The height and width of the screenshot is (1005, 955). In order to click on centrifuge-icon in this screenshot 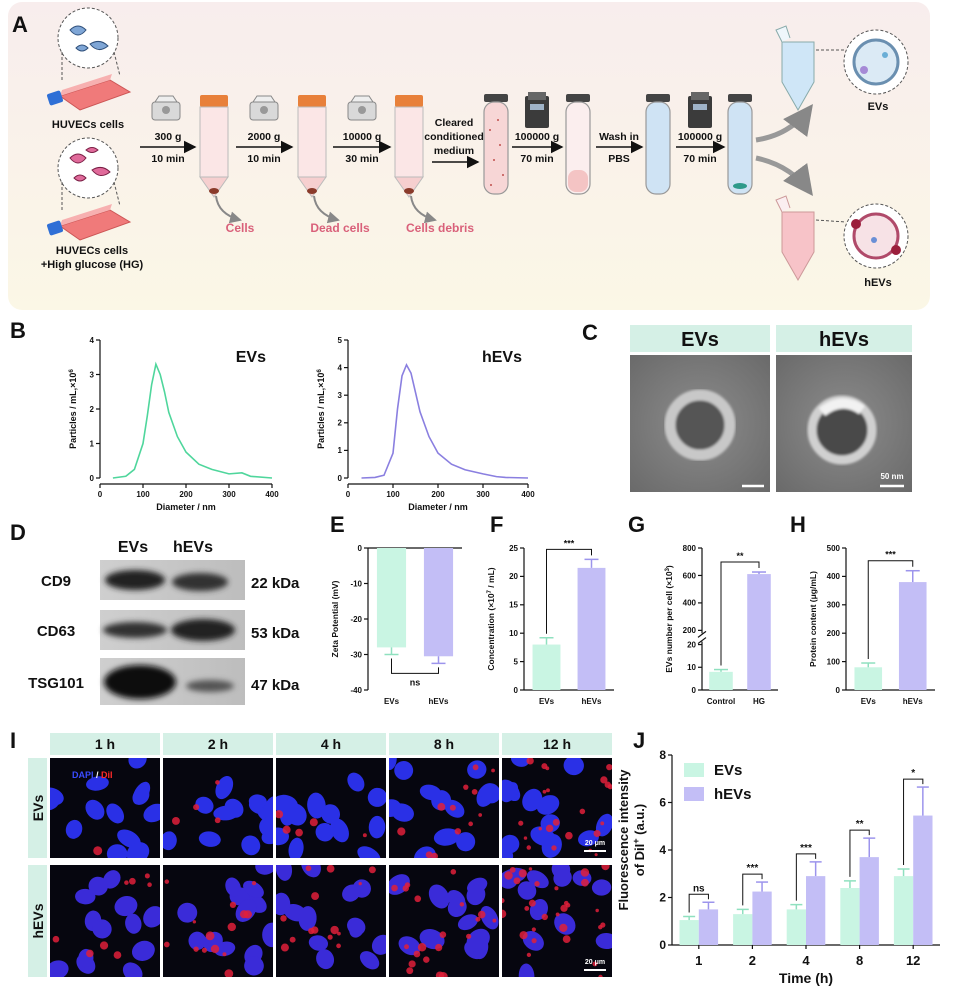, I will do `click(362, 108)`.